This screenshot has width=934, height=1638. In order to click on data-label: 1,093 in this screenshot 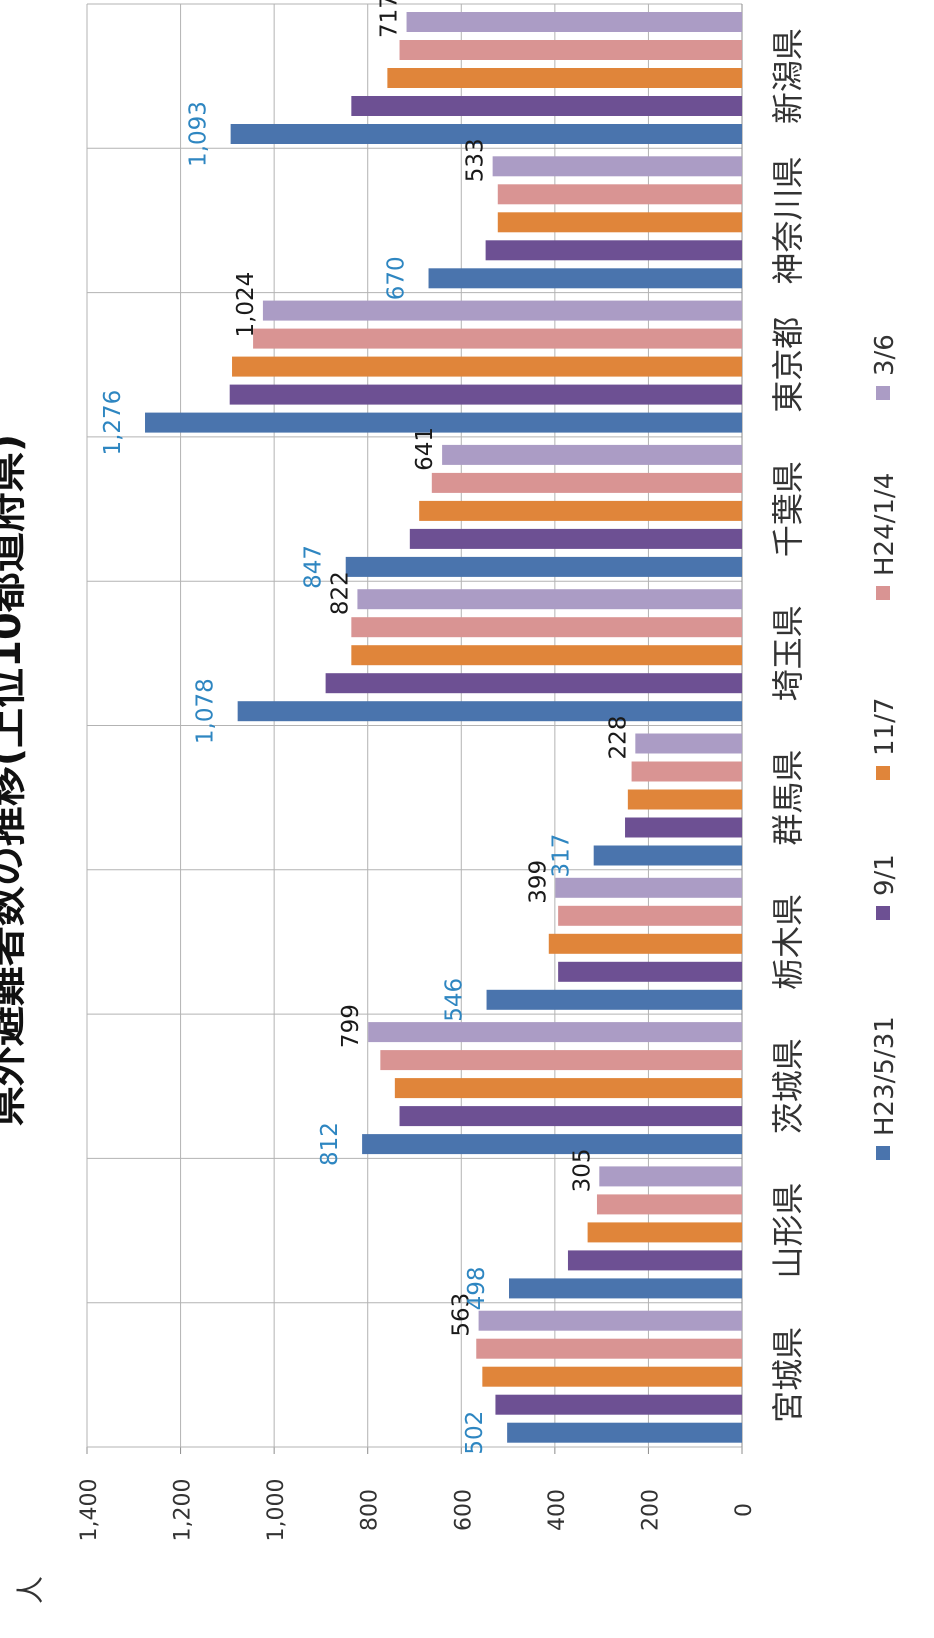, I will do `click(199, 134)`.